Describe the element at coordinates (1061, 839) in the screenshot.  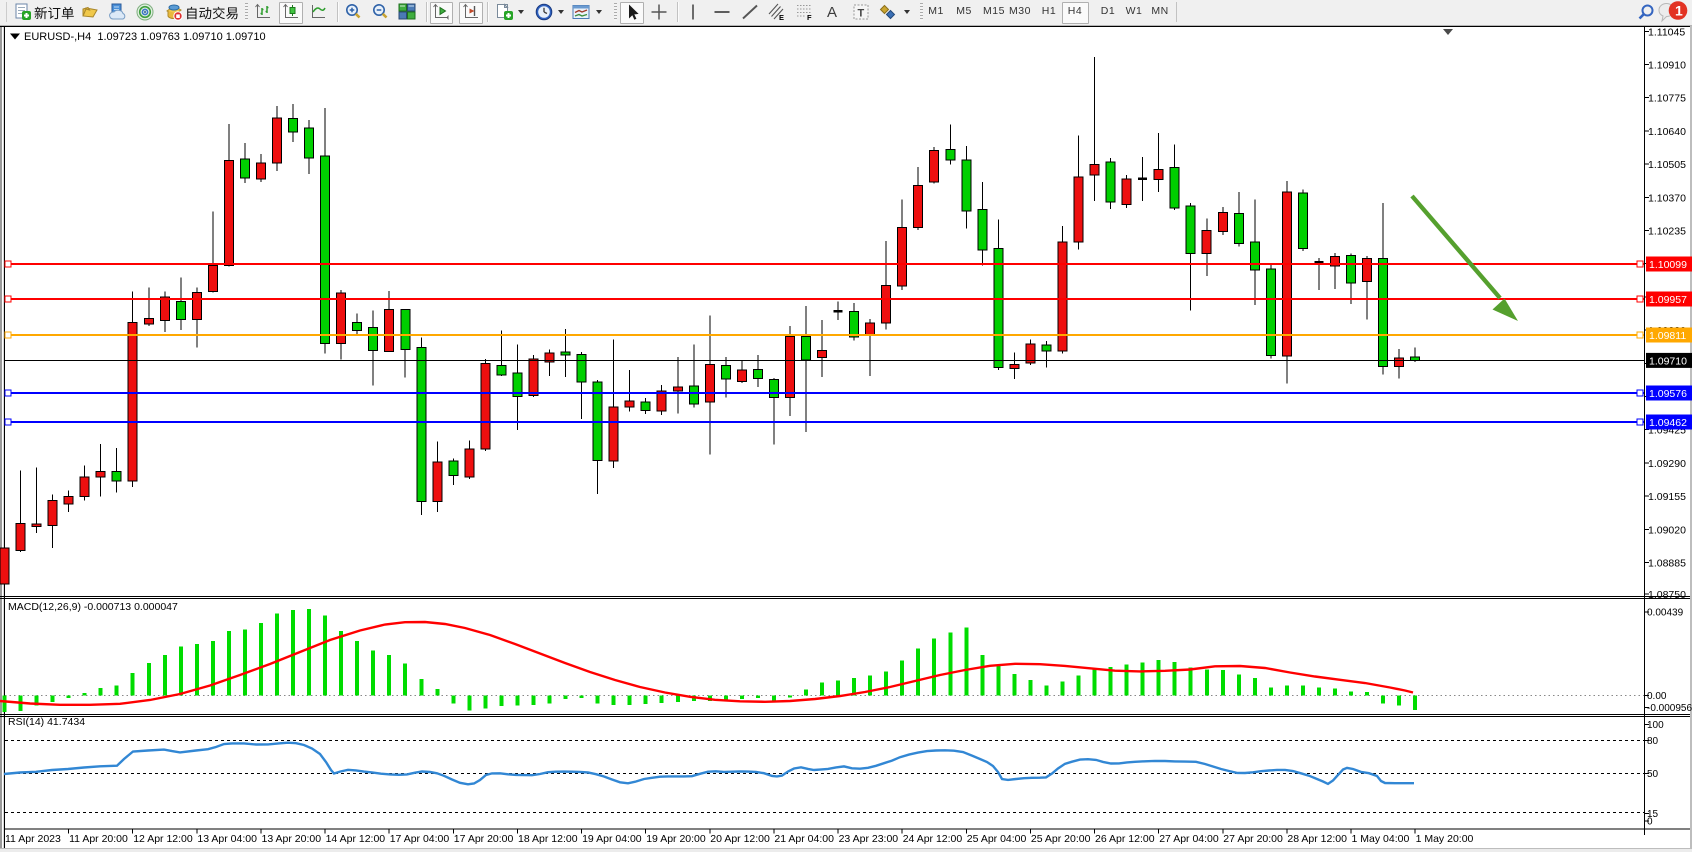
I see `svg-text: 25 Apr 20:00` at that location.